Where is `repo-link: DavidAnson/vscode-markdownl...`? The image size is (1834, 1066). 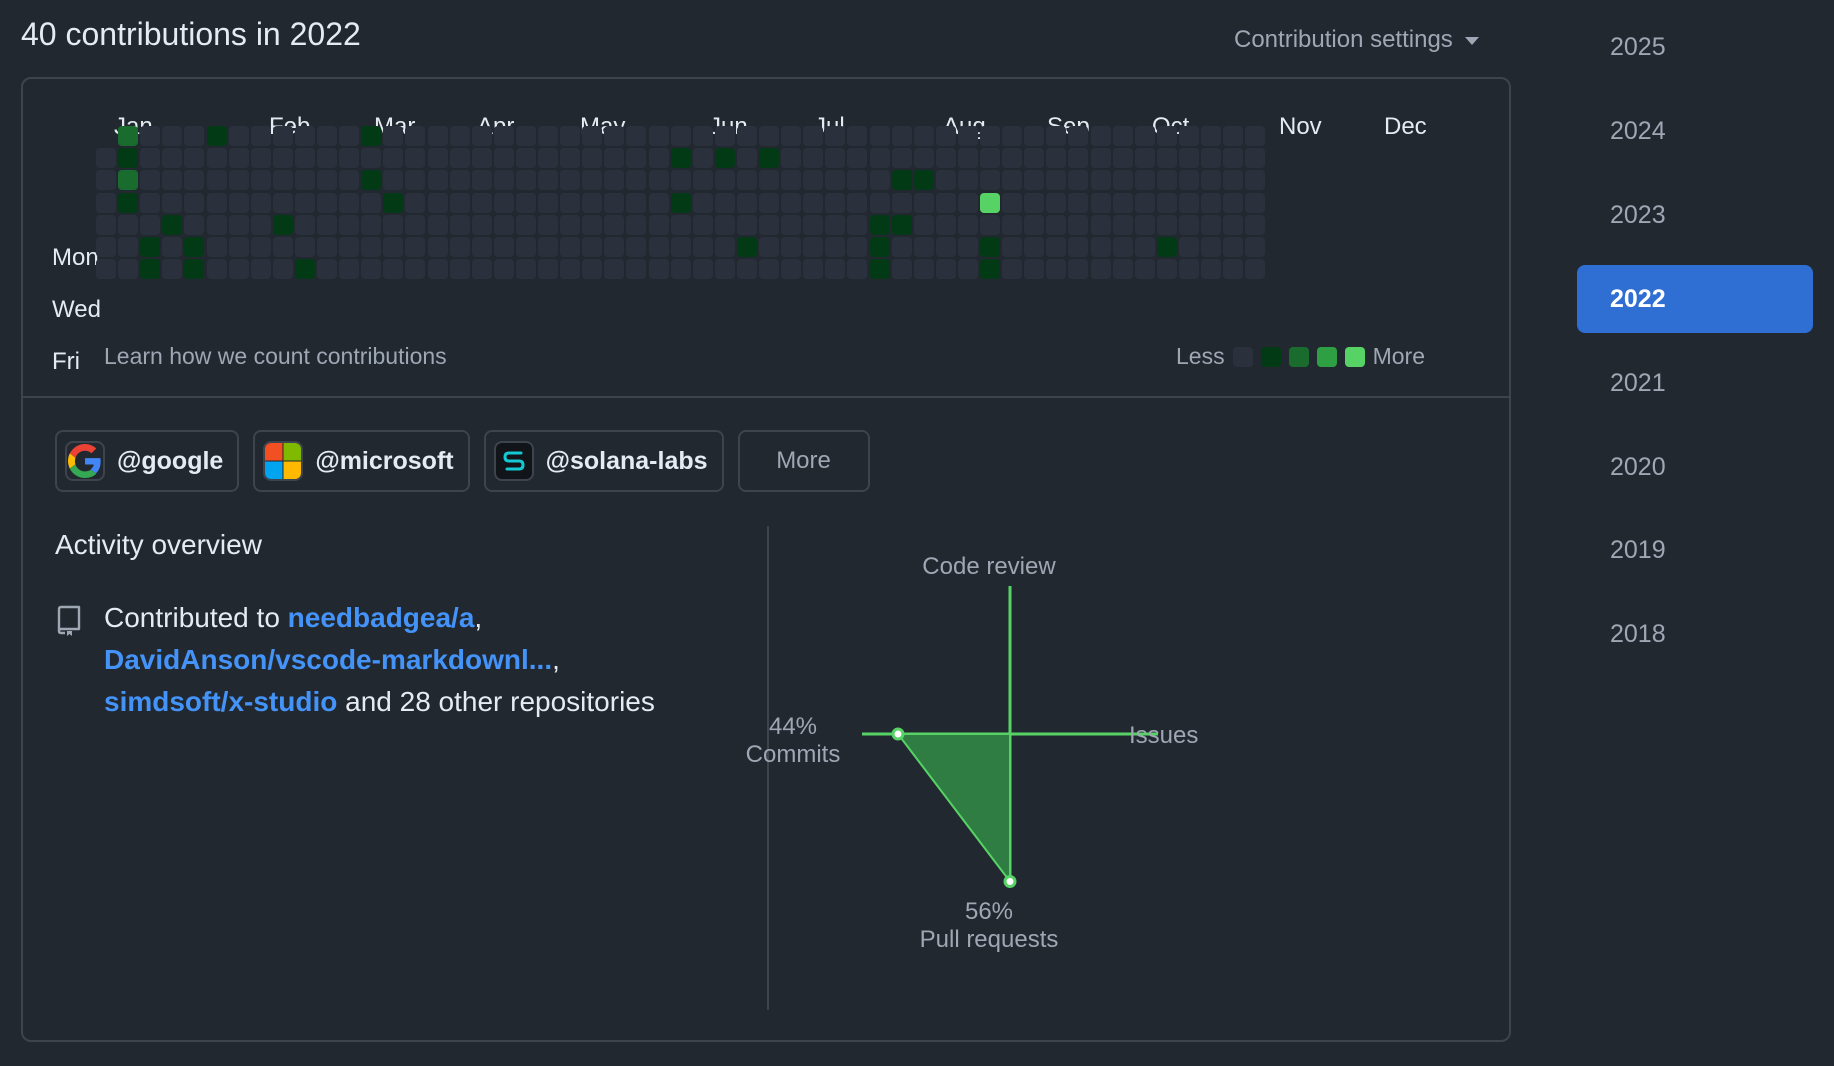
repo-link: DavidAnson/vscode-markdownl... is located at coordinates (328, 659).